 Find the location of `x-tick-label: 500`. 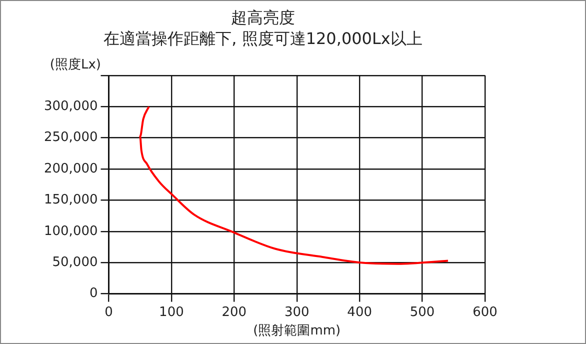

x-tick-label: 500 is located at coordinates (422, 312).